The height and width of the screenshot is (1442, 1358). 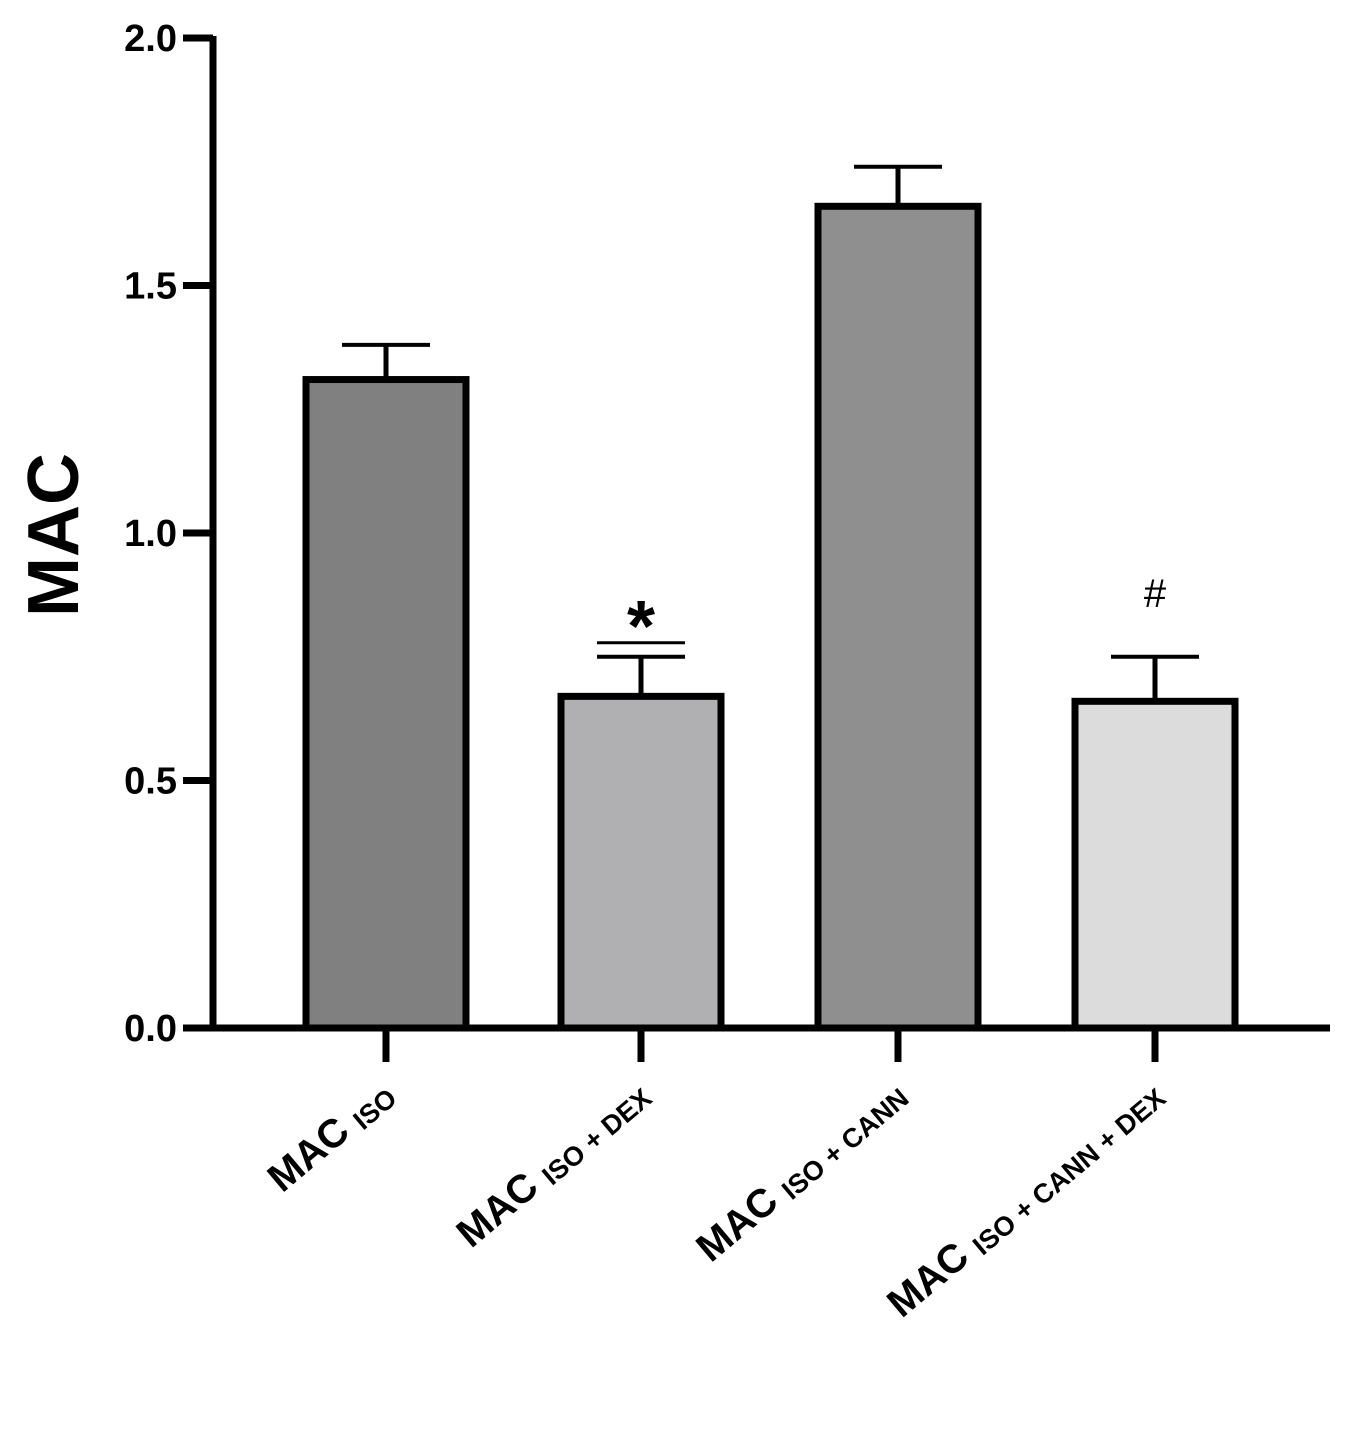 I want to click on y-tick-label: 0.5, so click(x=150, y=782).